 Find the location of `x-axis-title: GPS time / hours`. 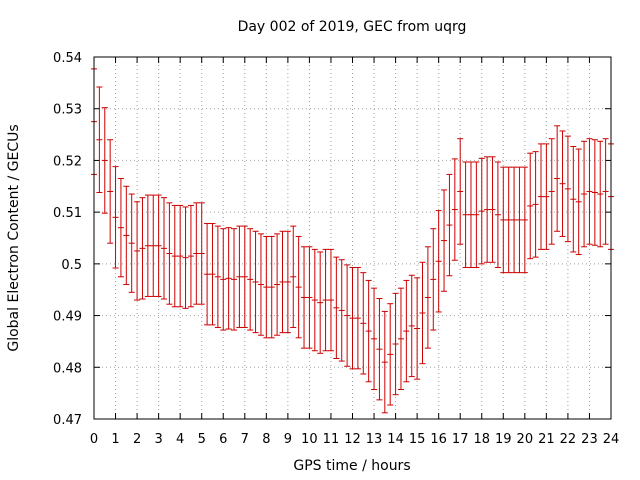

x-axis-title: GPS time / hours is located at coordinates (351, 466).